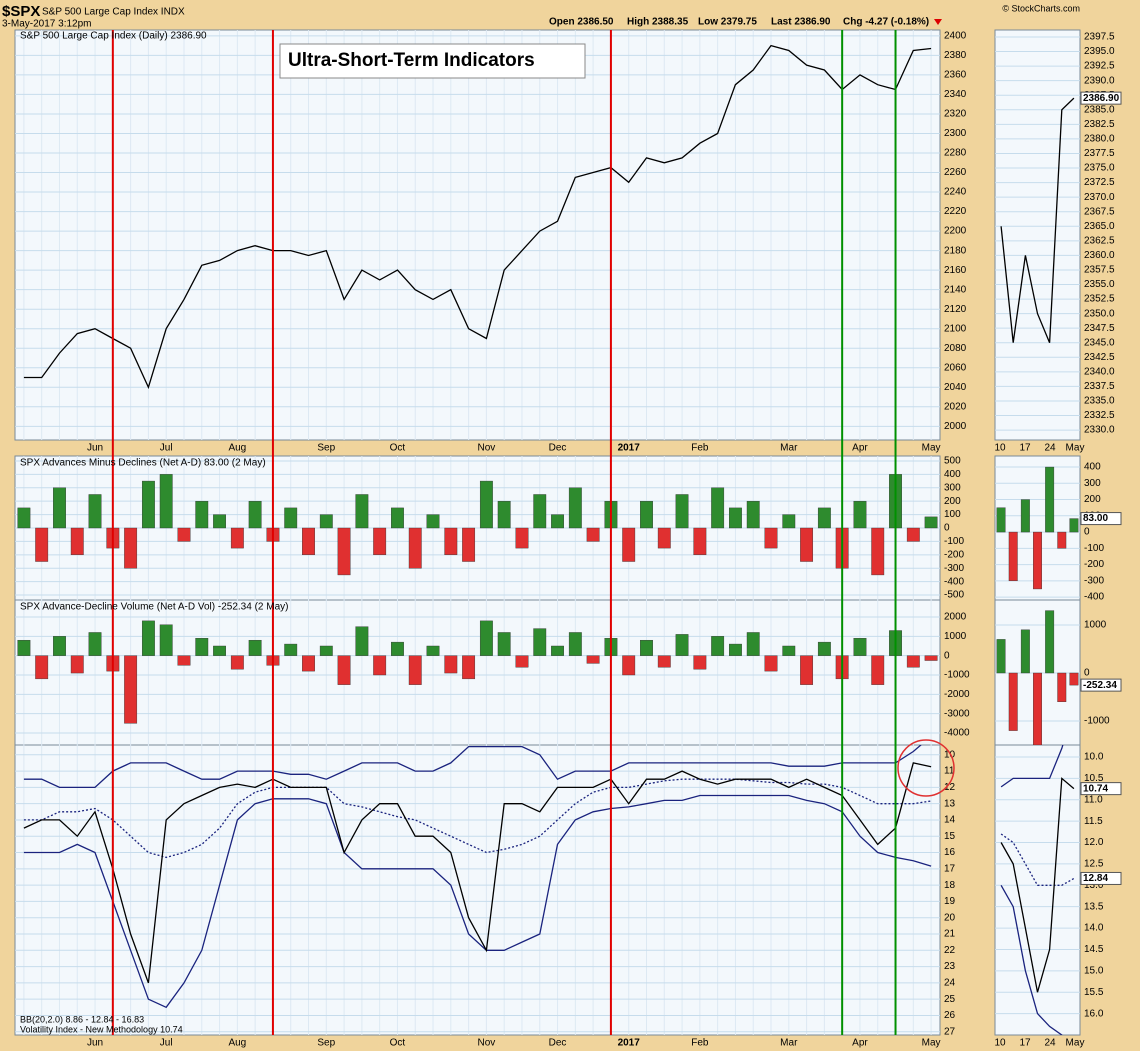 The height and width of the screenshot is (1051, 1140). Describe the element at coordinates (1099, 197) in the screenshot. I see `zoom-y-tick-label: 2370.0` at that location.